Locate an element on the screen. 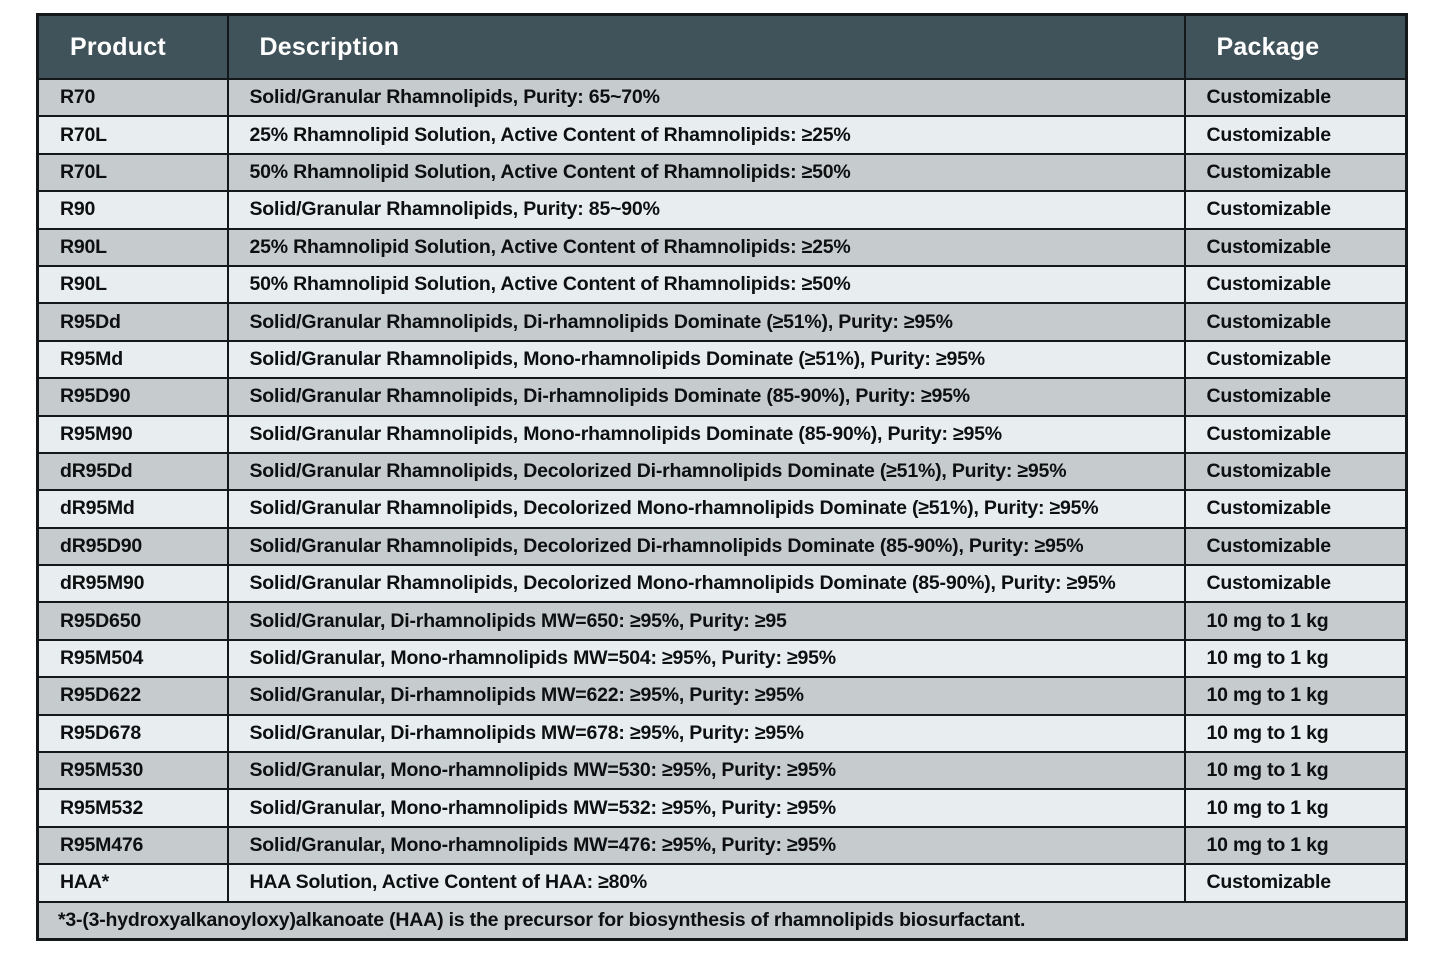  product-cell: R95Dd is located at coordinates (132, 322).